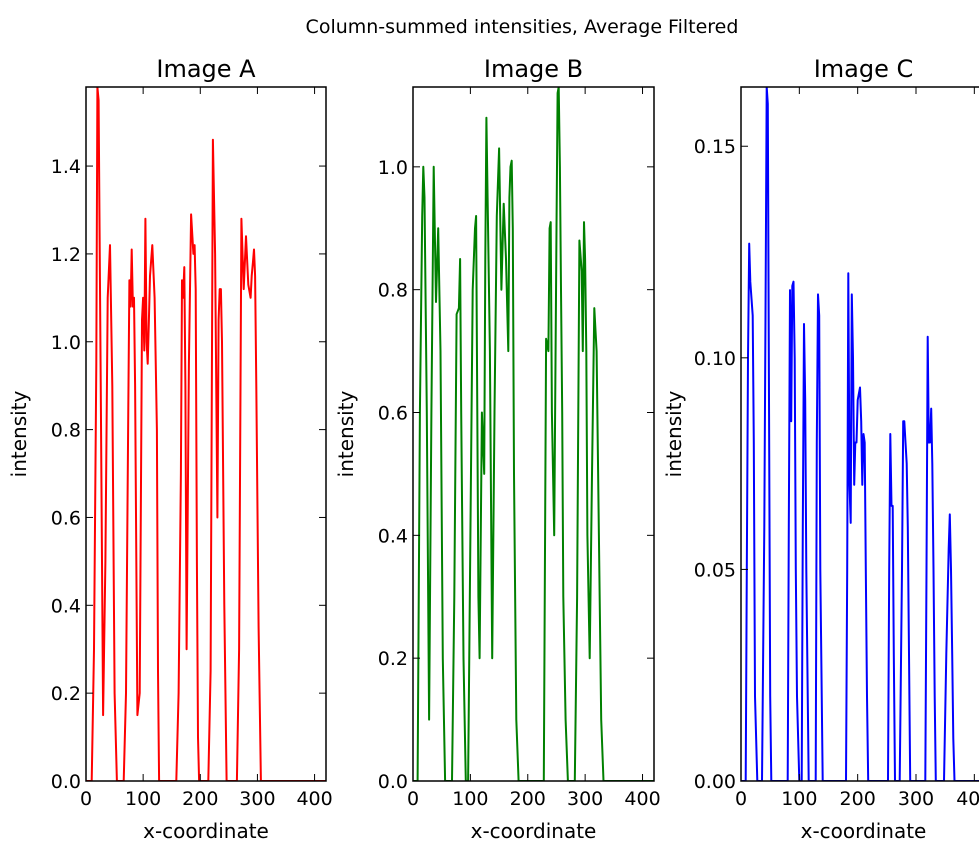 The width and height of the screenshot is (979, 842). What do you see at coordinates (533, 69) in the screenshot?
I see `subplot-title: Image B` at bounding box center [533, 69].